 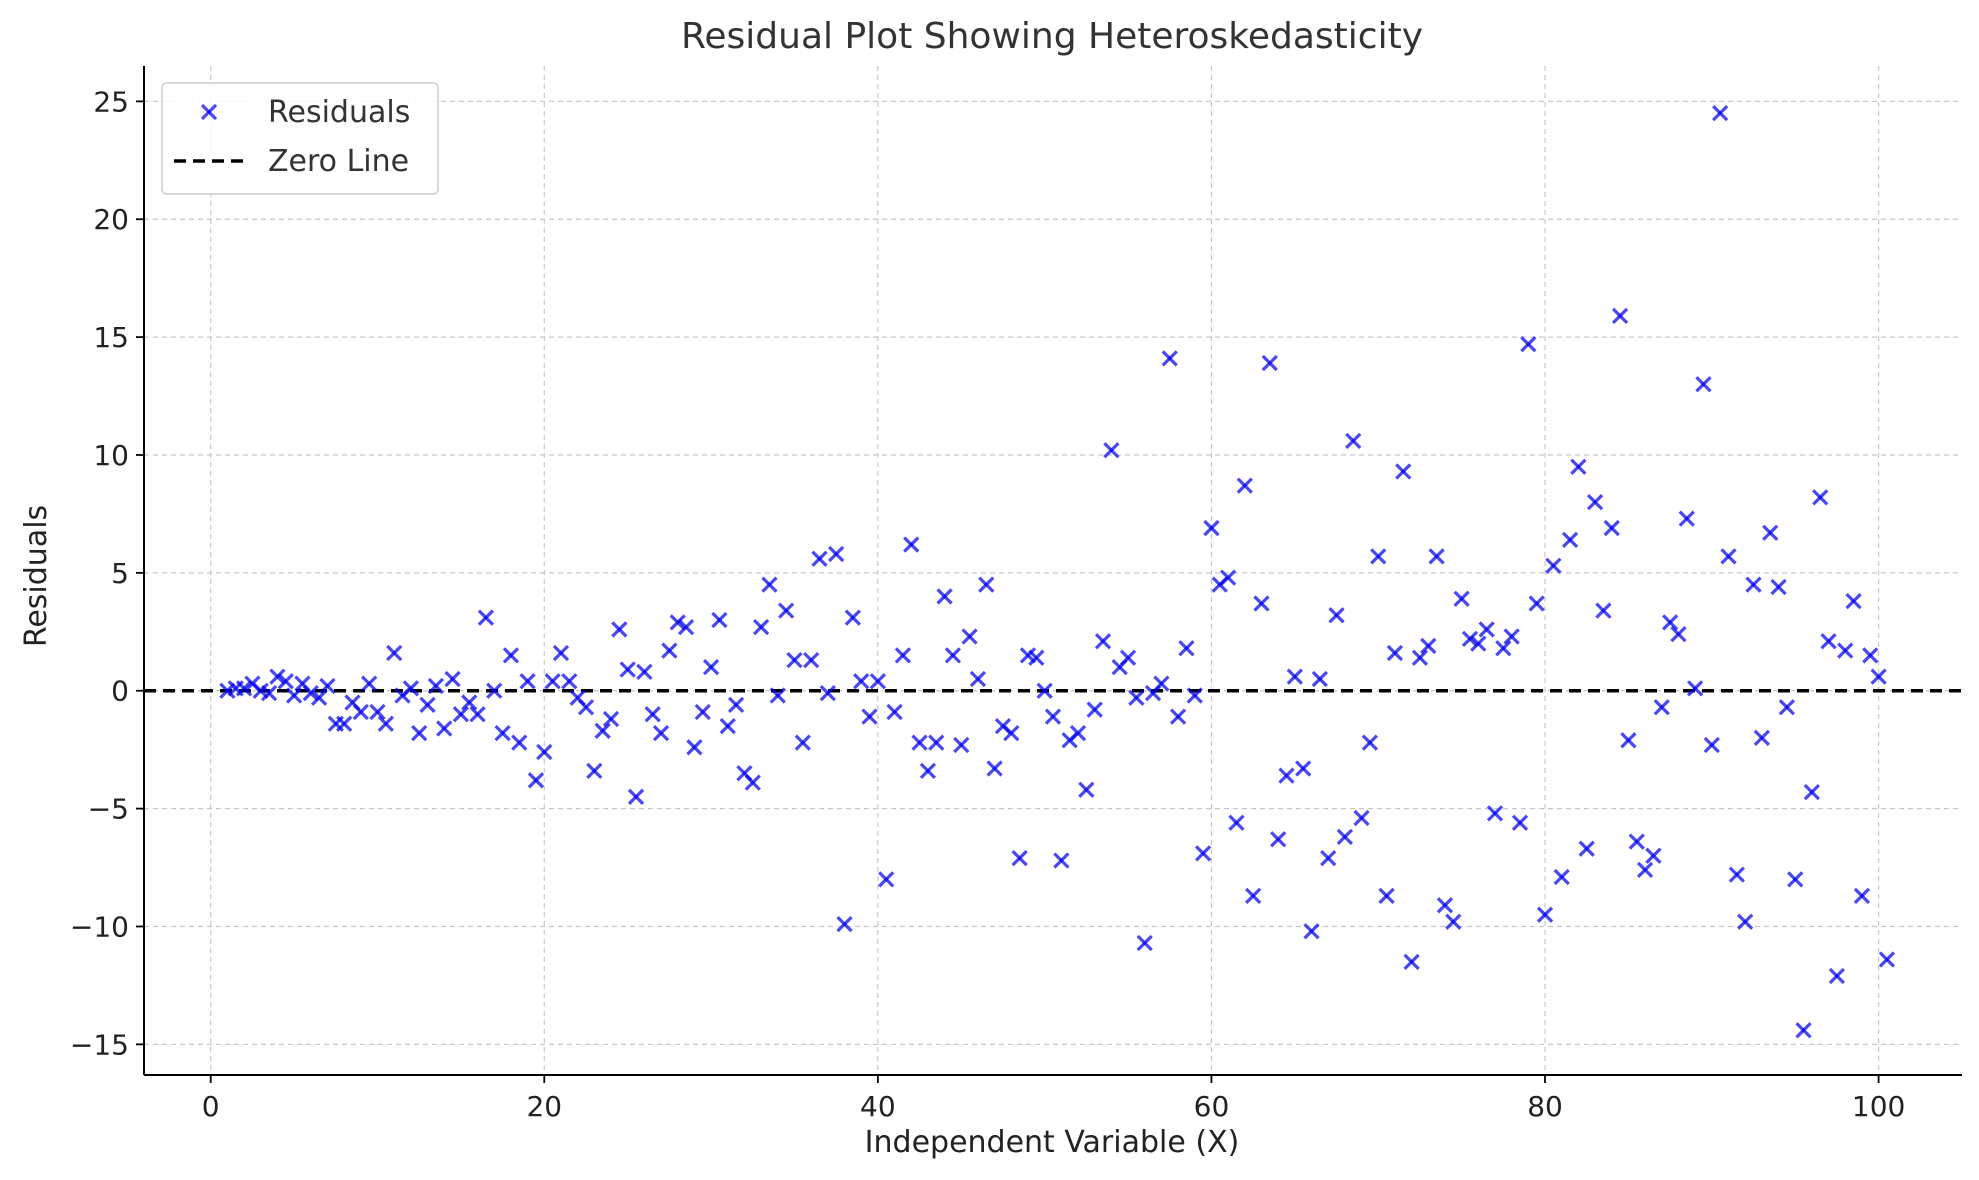 What do you see at coordinates (99, 1044) in the screenshot?
I see `y-tick-label: −15` at bounding box center [99, 1044].